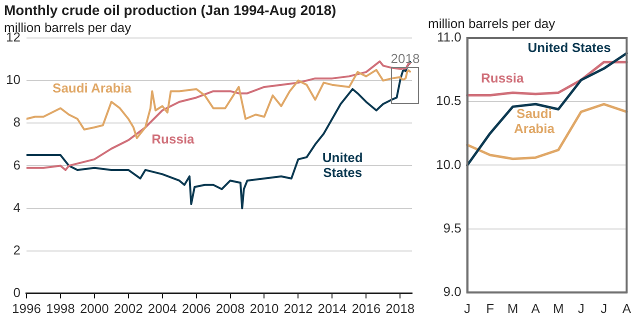  What do you see at coordinates (170, 10) in the screenshot?
I see `chart-title: Monthly crude oil production (Jan 1994-Aug 2018)` at bounding box center [170, 10].